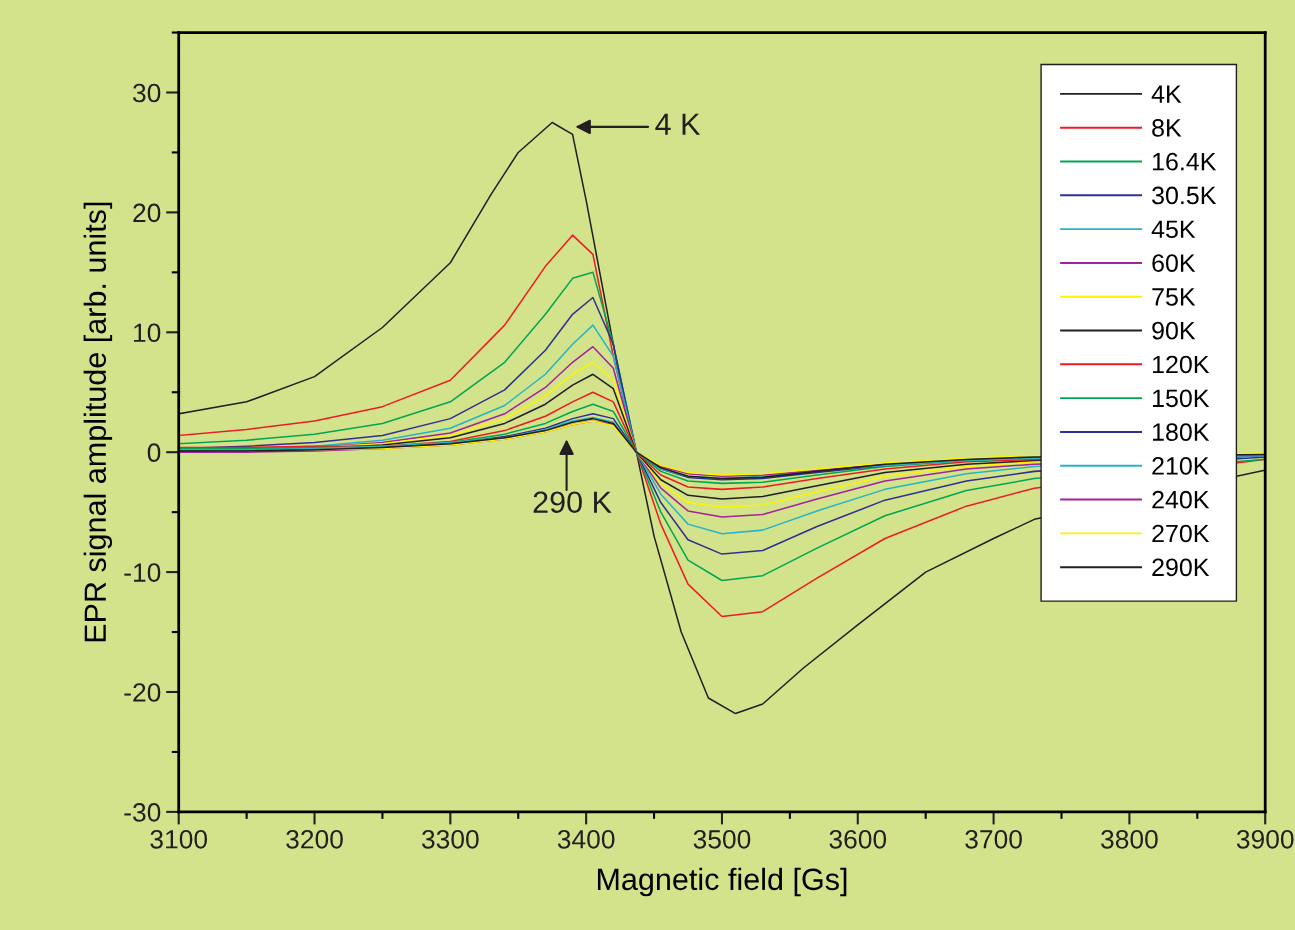  Describe the element at coordinates (1181, 398) in the screenshot. I see `legend-label: 150K` at that location.